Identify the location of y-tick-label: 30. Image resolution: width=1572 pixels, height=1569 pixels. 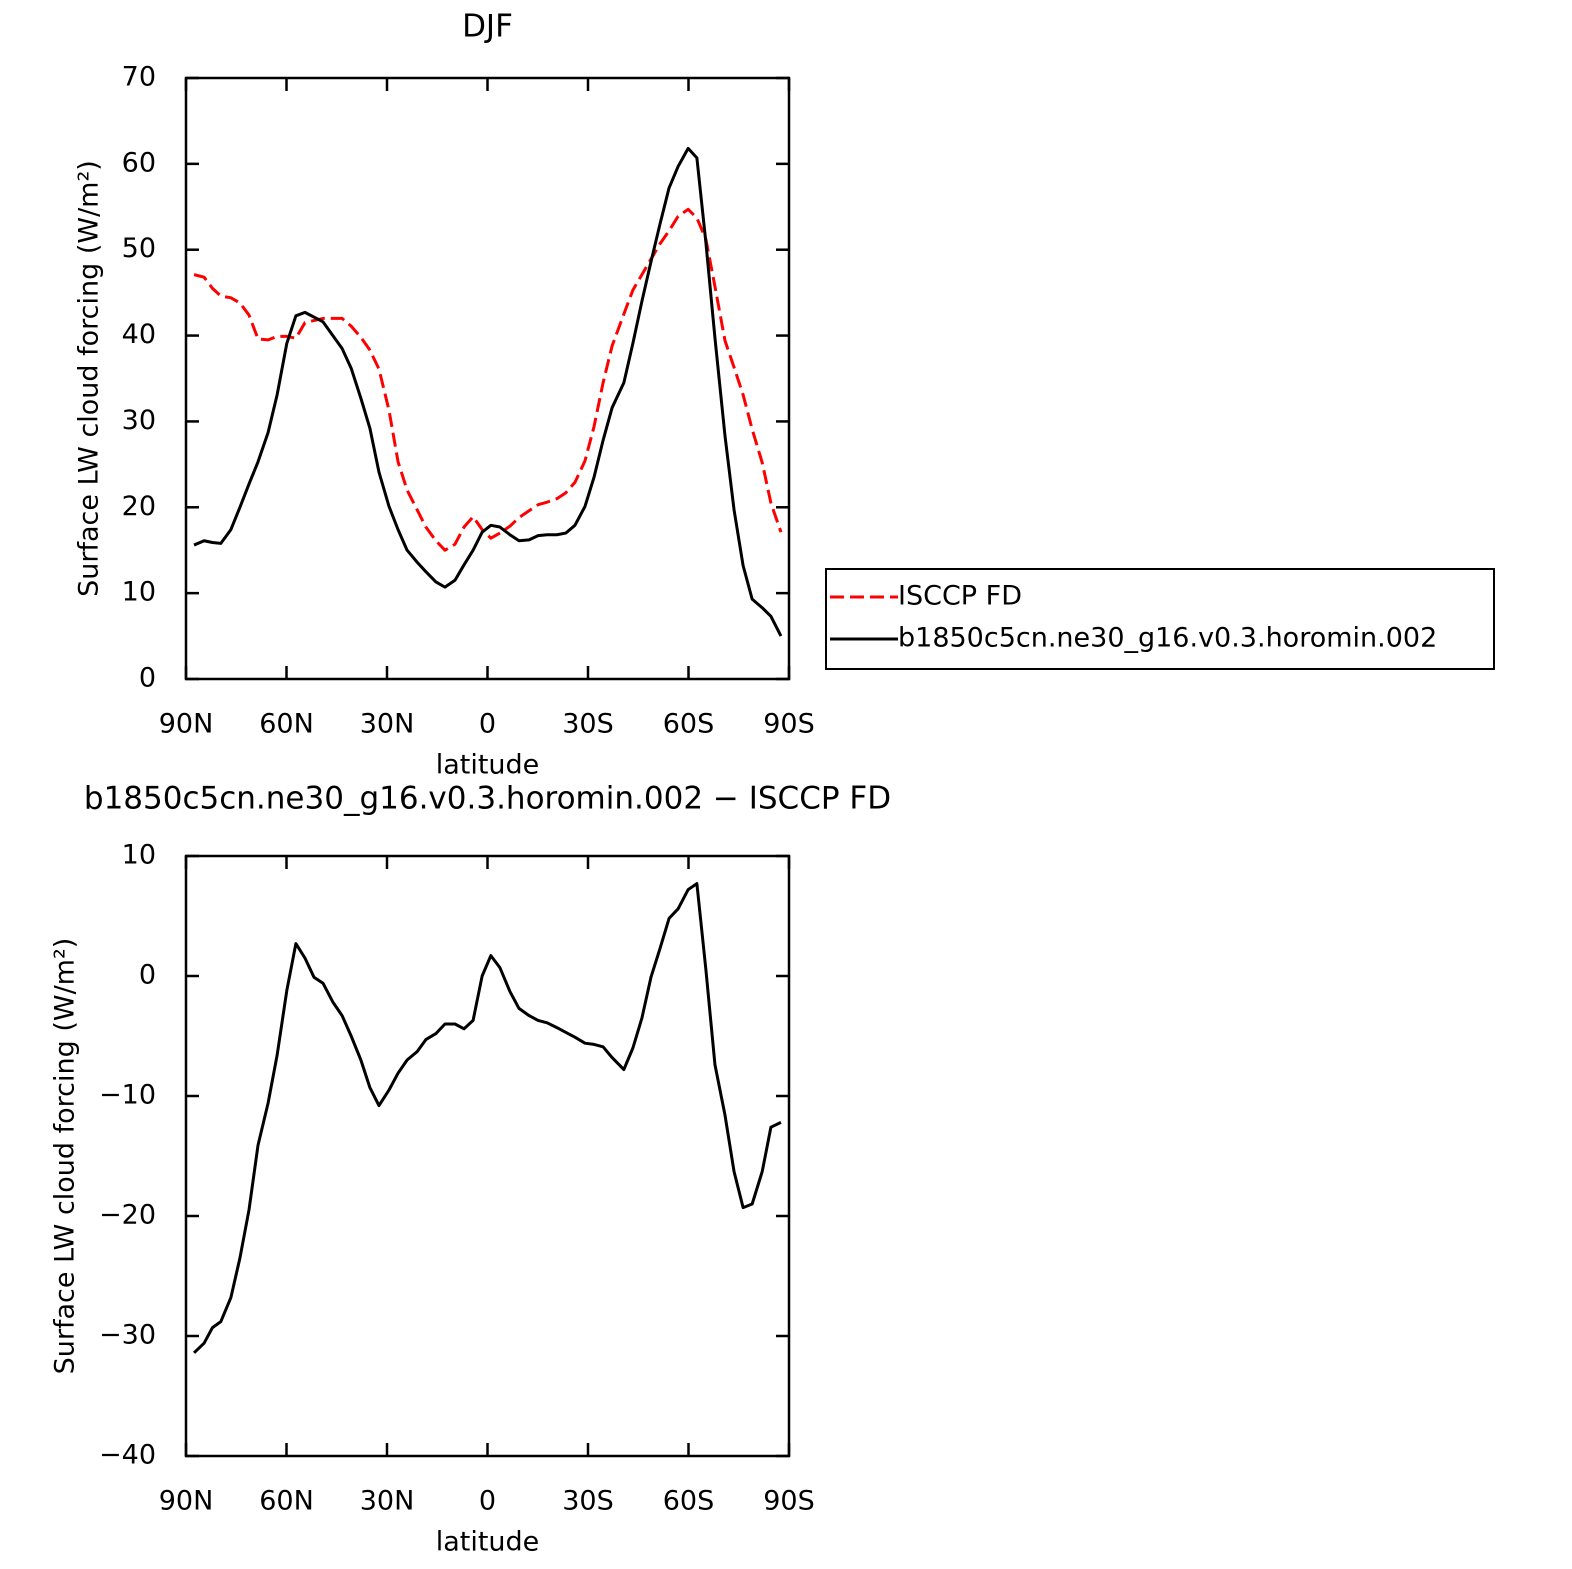
(139, 420).